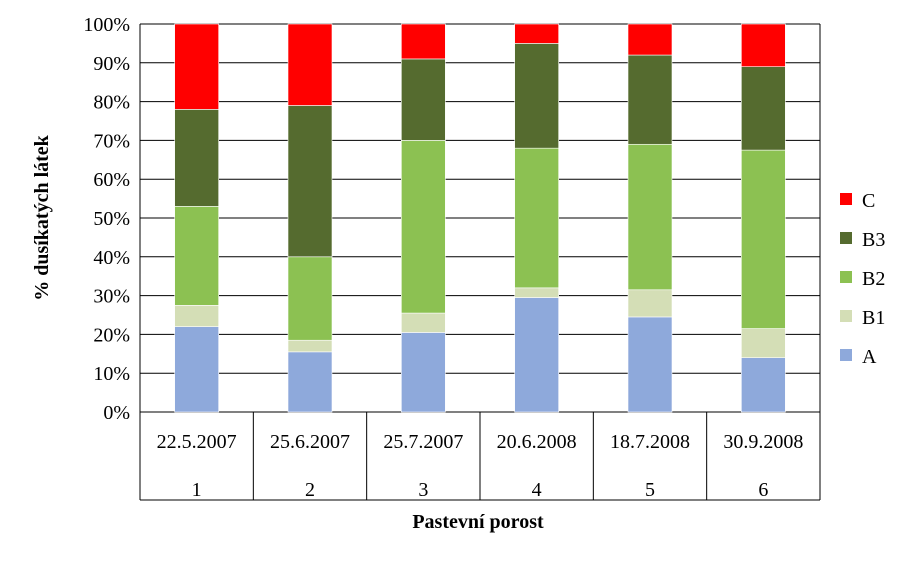 This screenshot has width=920, height=565. What do you see at coordinates (869, 357) in the screenshot?
I see `legend-label-a: A` at bounding box center [869, 357].